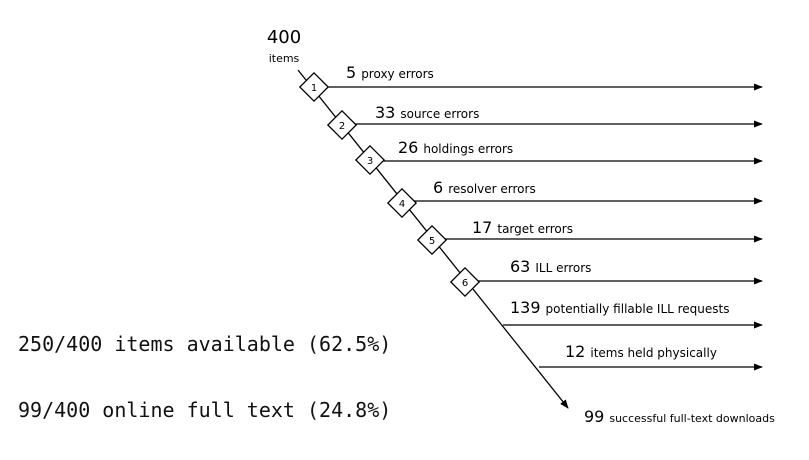 Image resolution: width=809 pixels, height=460 pixels. What do you see at coordinates (408, 147) in the screenshot?
I see `branch-count-3: 26` at bounding box center [408, 147].